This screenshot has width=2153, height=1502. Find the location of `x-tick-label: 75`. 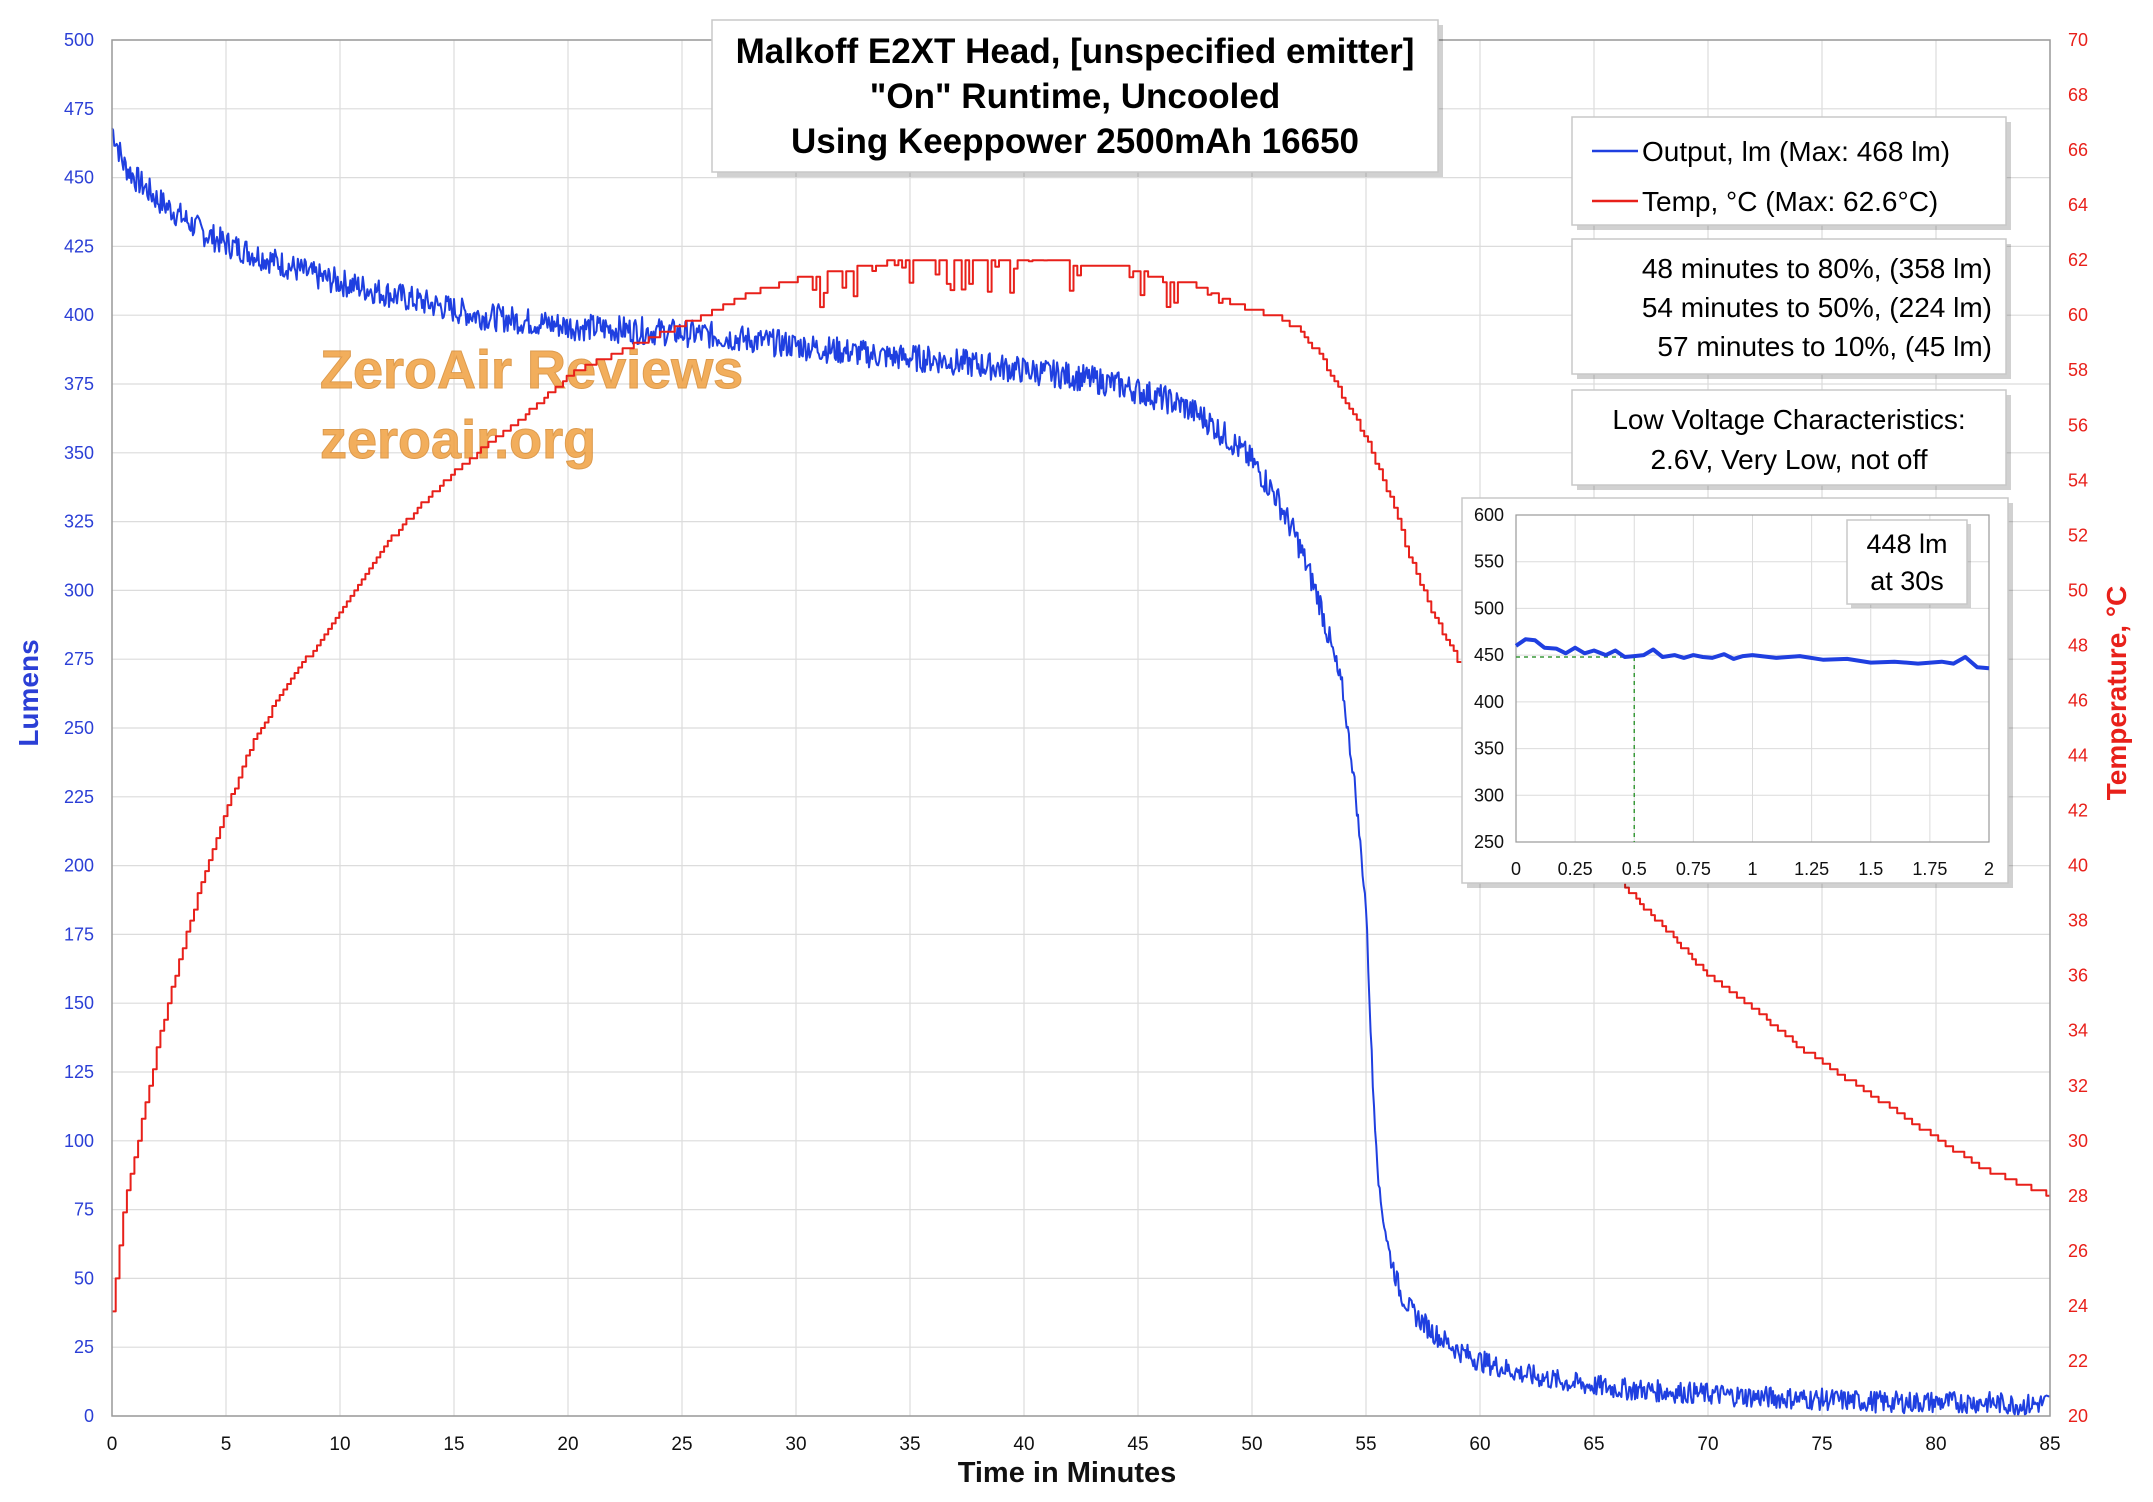

x-tick-label: 75 is located at coordinates (1821, 1444).